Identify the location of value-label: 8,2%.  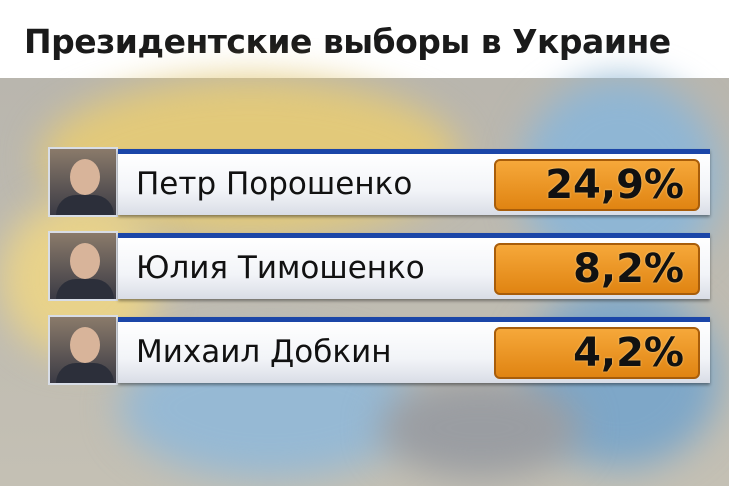
(628, 269).